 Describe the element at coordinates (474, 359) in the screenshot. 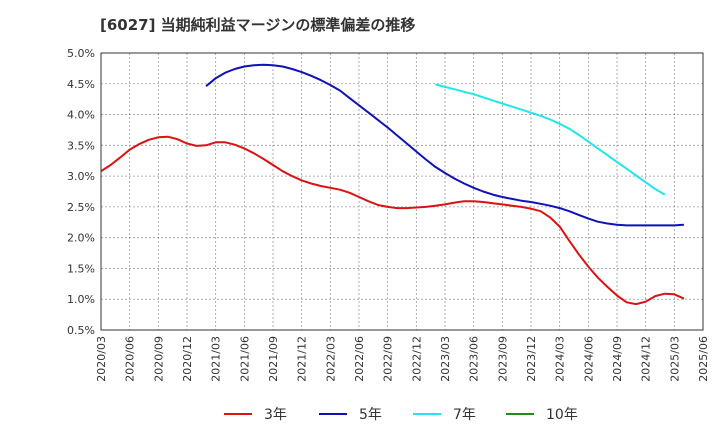

I see `x-tick-label: 2023/06` at that location.